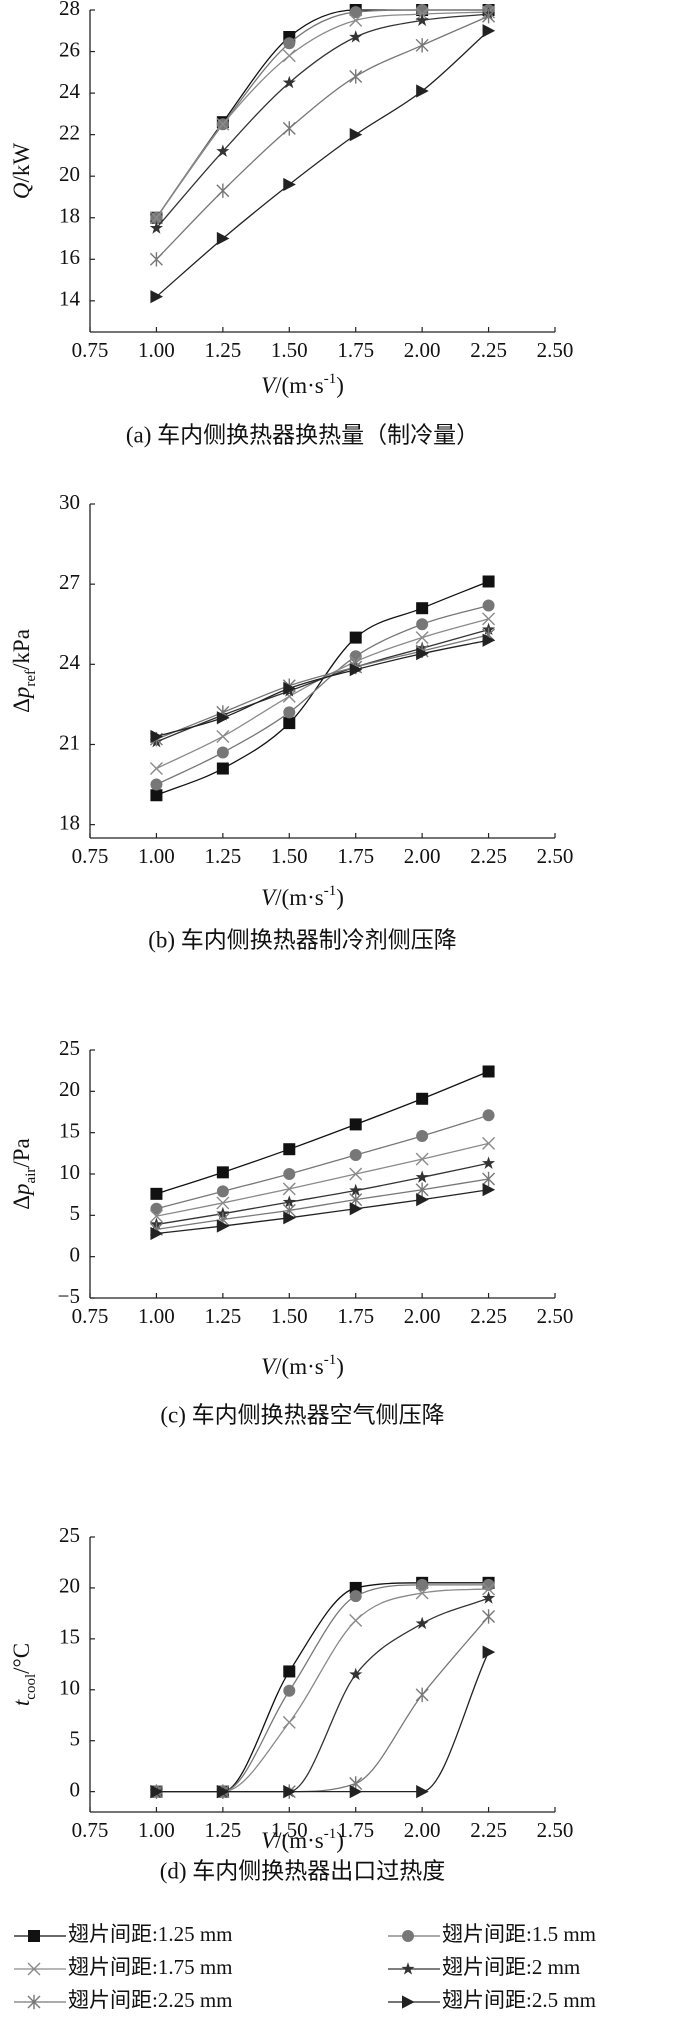  I want to click on caption: (d) 车内侧换热器出口过热度, so click(303, 1870).